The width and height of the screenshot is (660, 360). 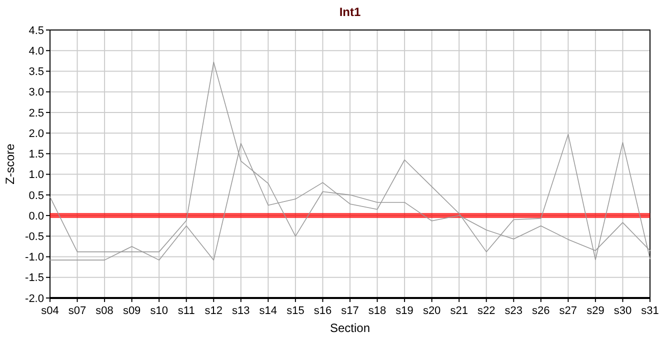 What do you see at coordinates (213, 311) in the screenshot?
I see `x-tick-label: s12` at bounding box center [213, 311].